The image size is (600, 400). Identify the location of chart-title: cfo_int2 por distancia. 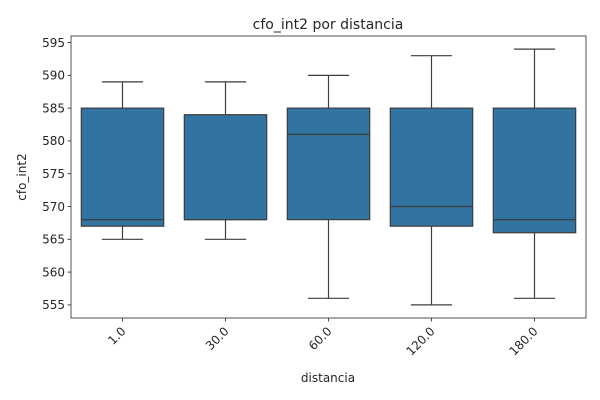
(328, 25).